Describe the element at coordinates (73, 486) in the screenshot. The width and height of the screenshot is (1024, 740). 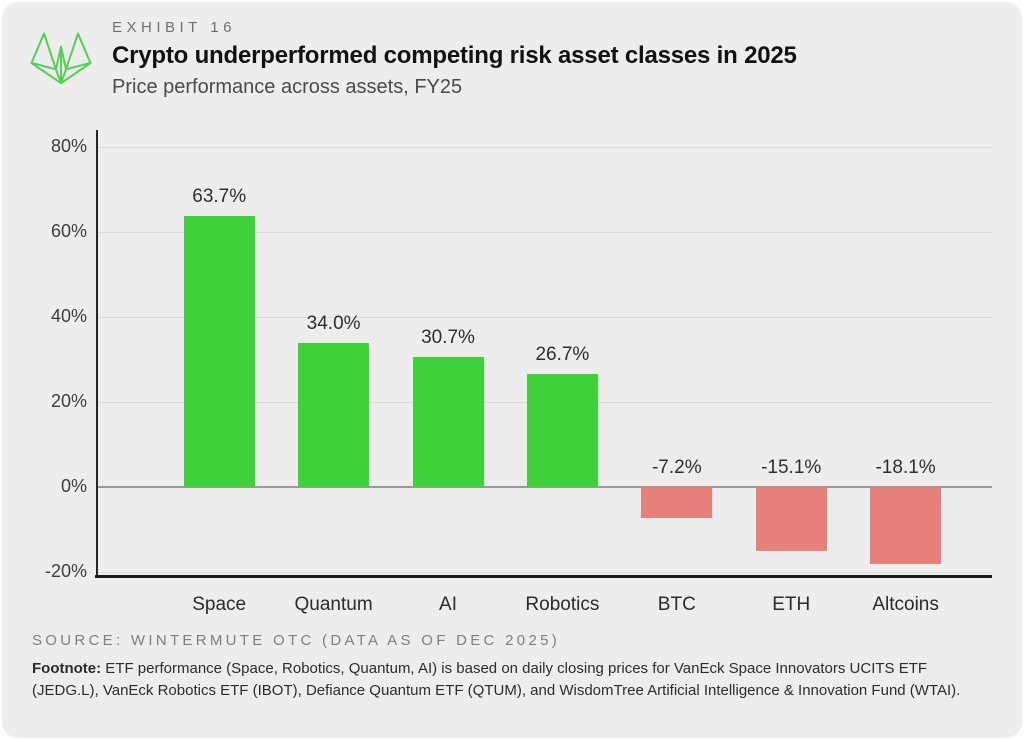
I see `y-tick-label: 0%` at that location.